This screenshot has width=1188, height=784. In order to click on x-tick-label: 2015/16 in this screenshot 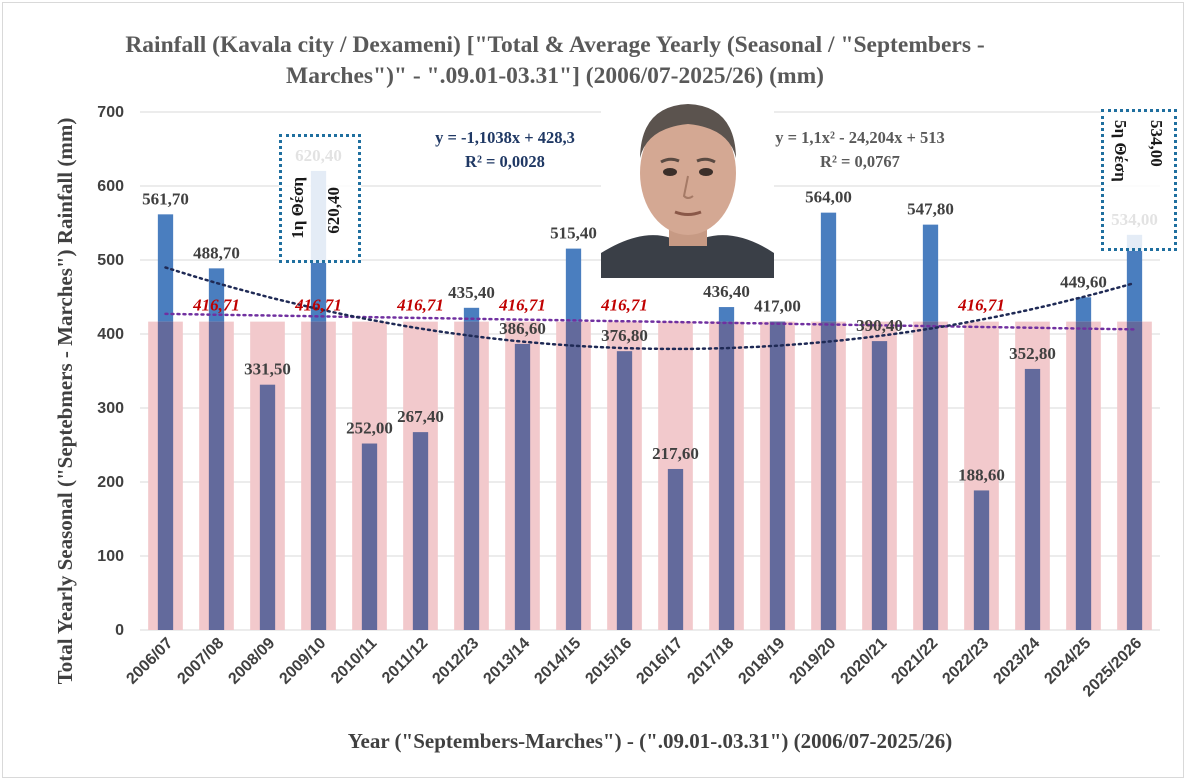, I will do `click(608, 661)`.